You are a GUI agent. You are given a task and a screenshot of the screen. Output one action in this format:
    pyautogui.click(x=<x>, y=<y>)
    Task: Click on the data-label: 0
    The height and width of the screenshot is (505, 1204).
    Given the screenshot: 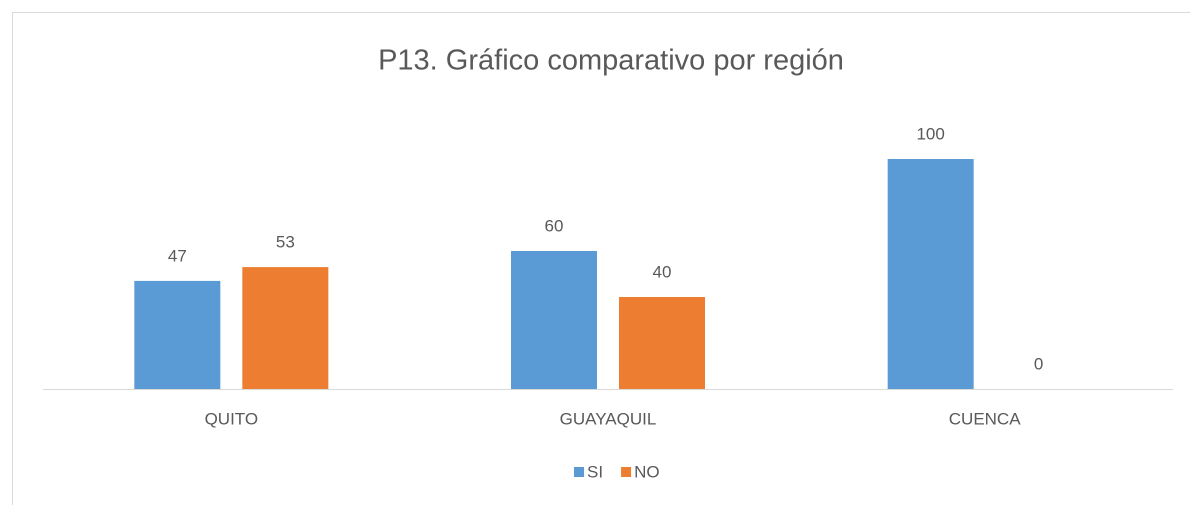 What is the action you would take?
    pyautogui.click(x=1038, y=363)
    